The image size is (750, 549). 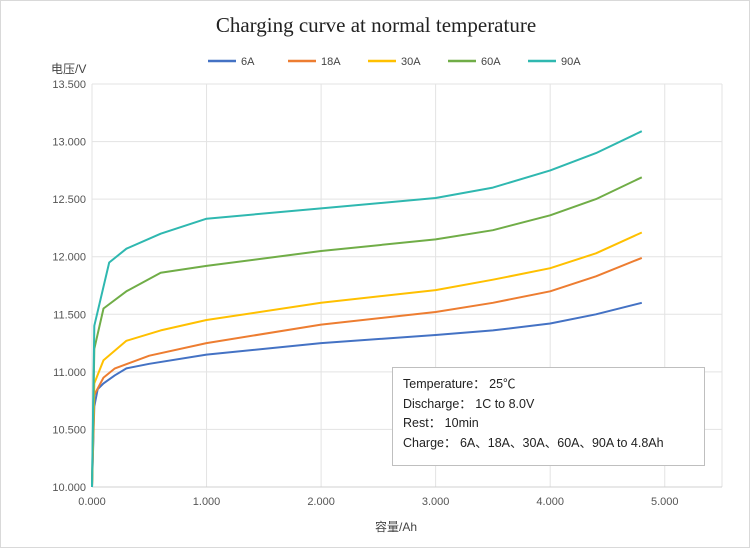 What do you see at coordinates (396, 526) in the screenshot?
I see `x-axis-label: 容量/Ah` at bounding box center [396, 526].